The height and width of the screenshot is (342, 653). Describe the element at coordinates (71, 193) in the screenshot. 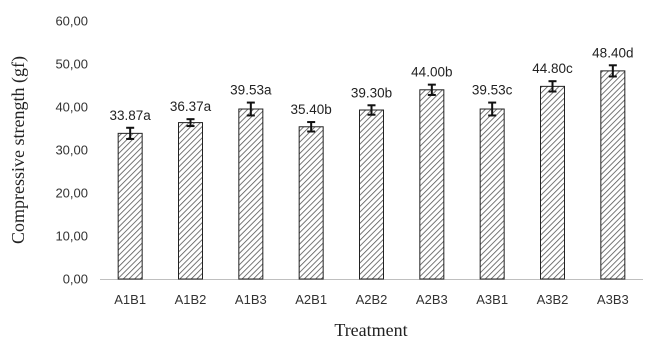

I see `y-tick-label: 20,00` at that location.